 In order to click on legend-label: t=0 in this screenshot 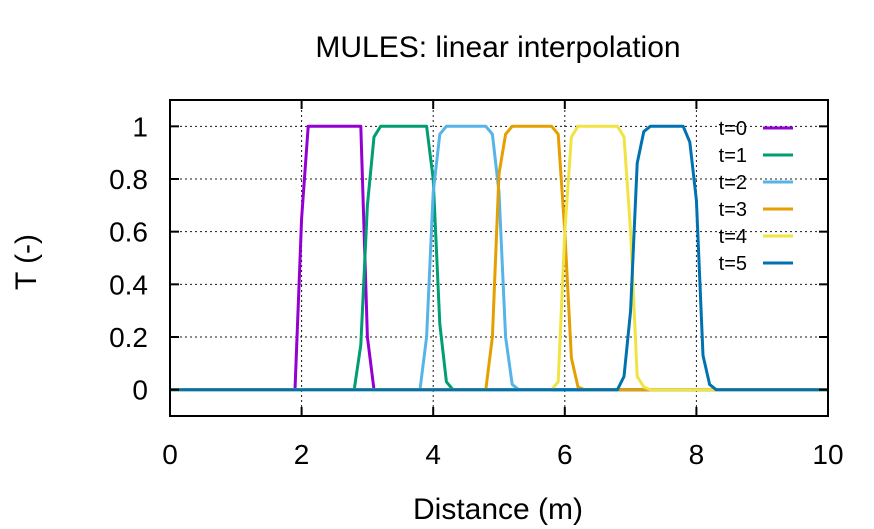, I will do `click(733, 129)`.